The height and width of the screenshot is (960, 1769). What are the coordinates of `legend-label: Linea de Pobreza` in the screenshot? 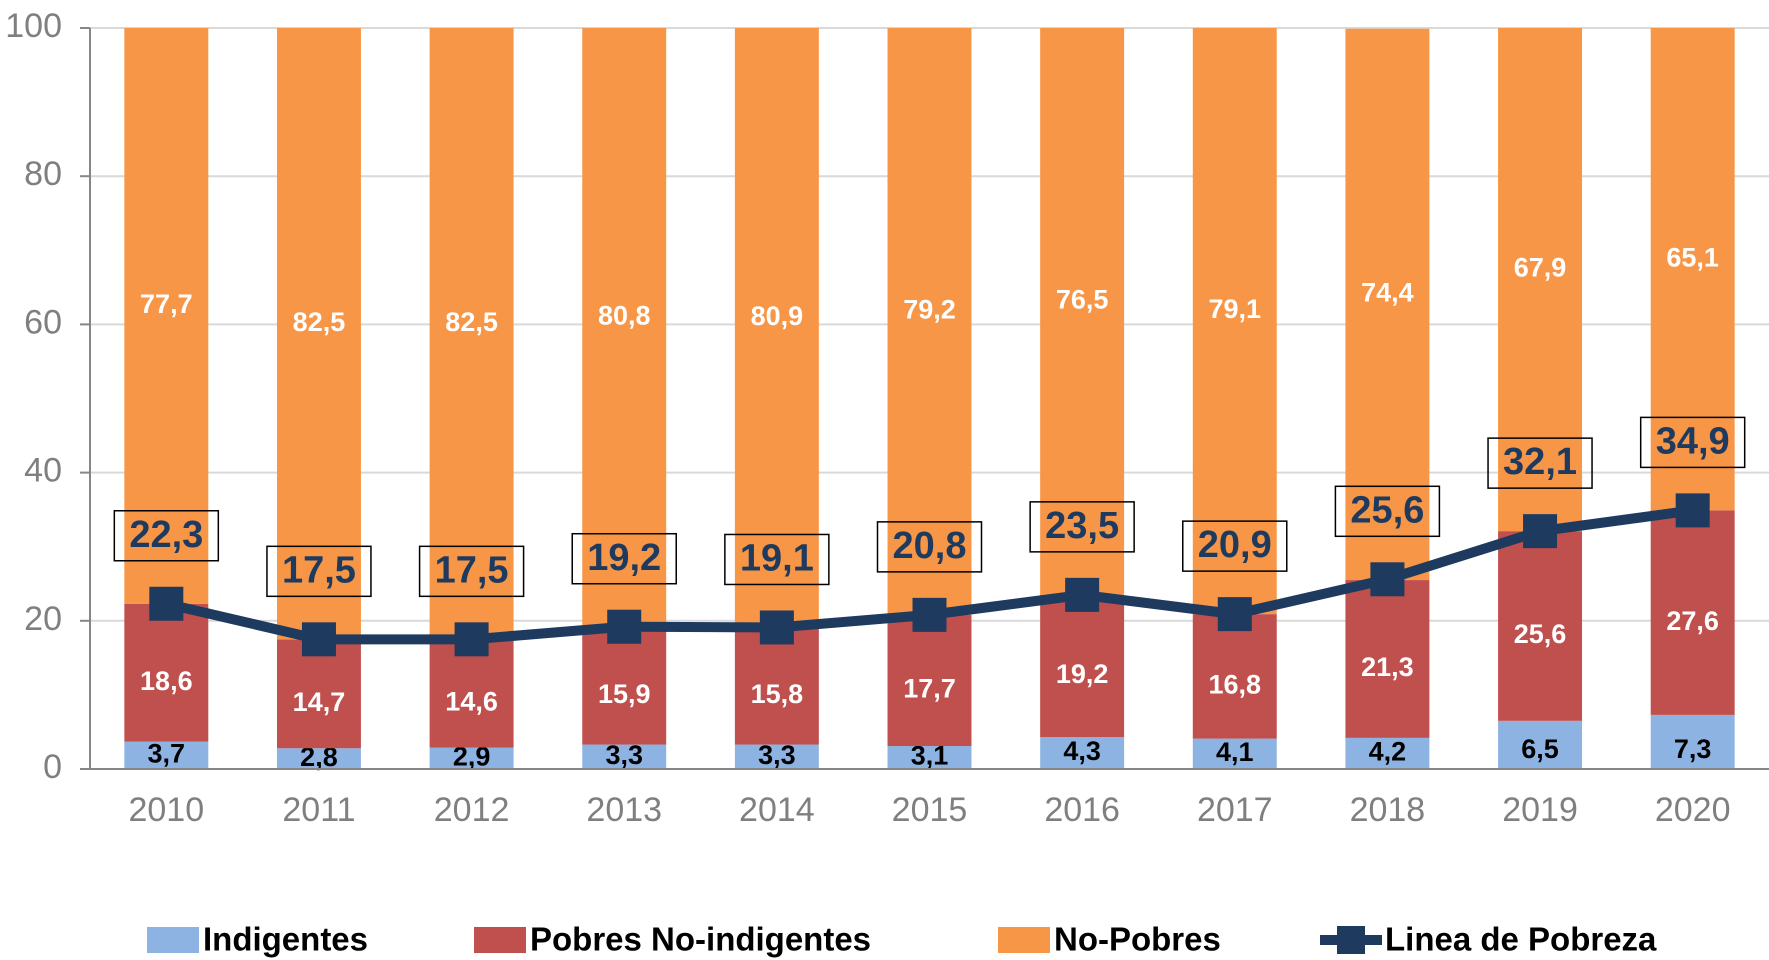 It's located at (1521, 939).